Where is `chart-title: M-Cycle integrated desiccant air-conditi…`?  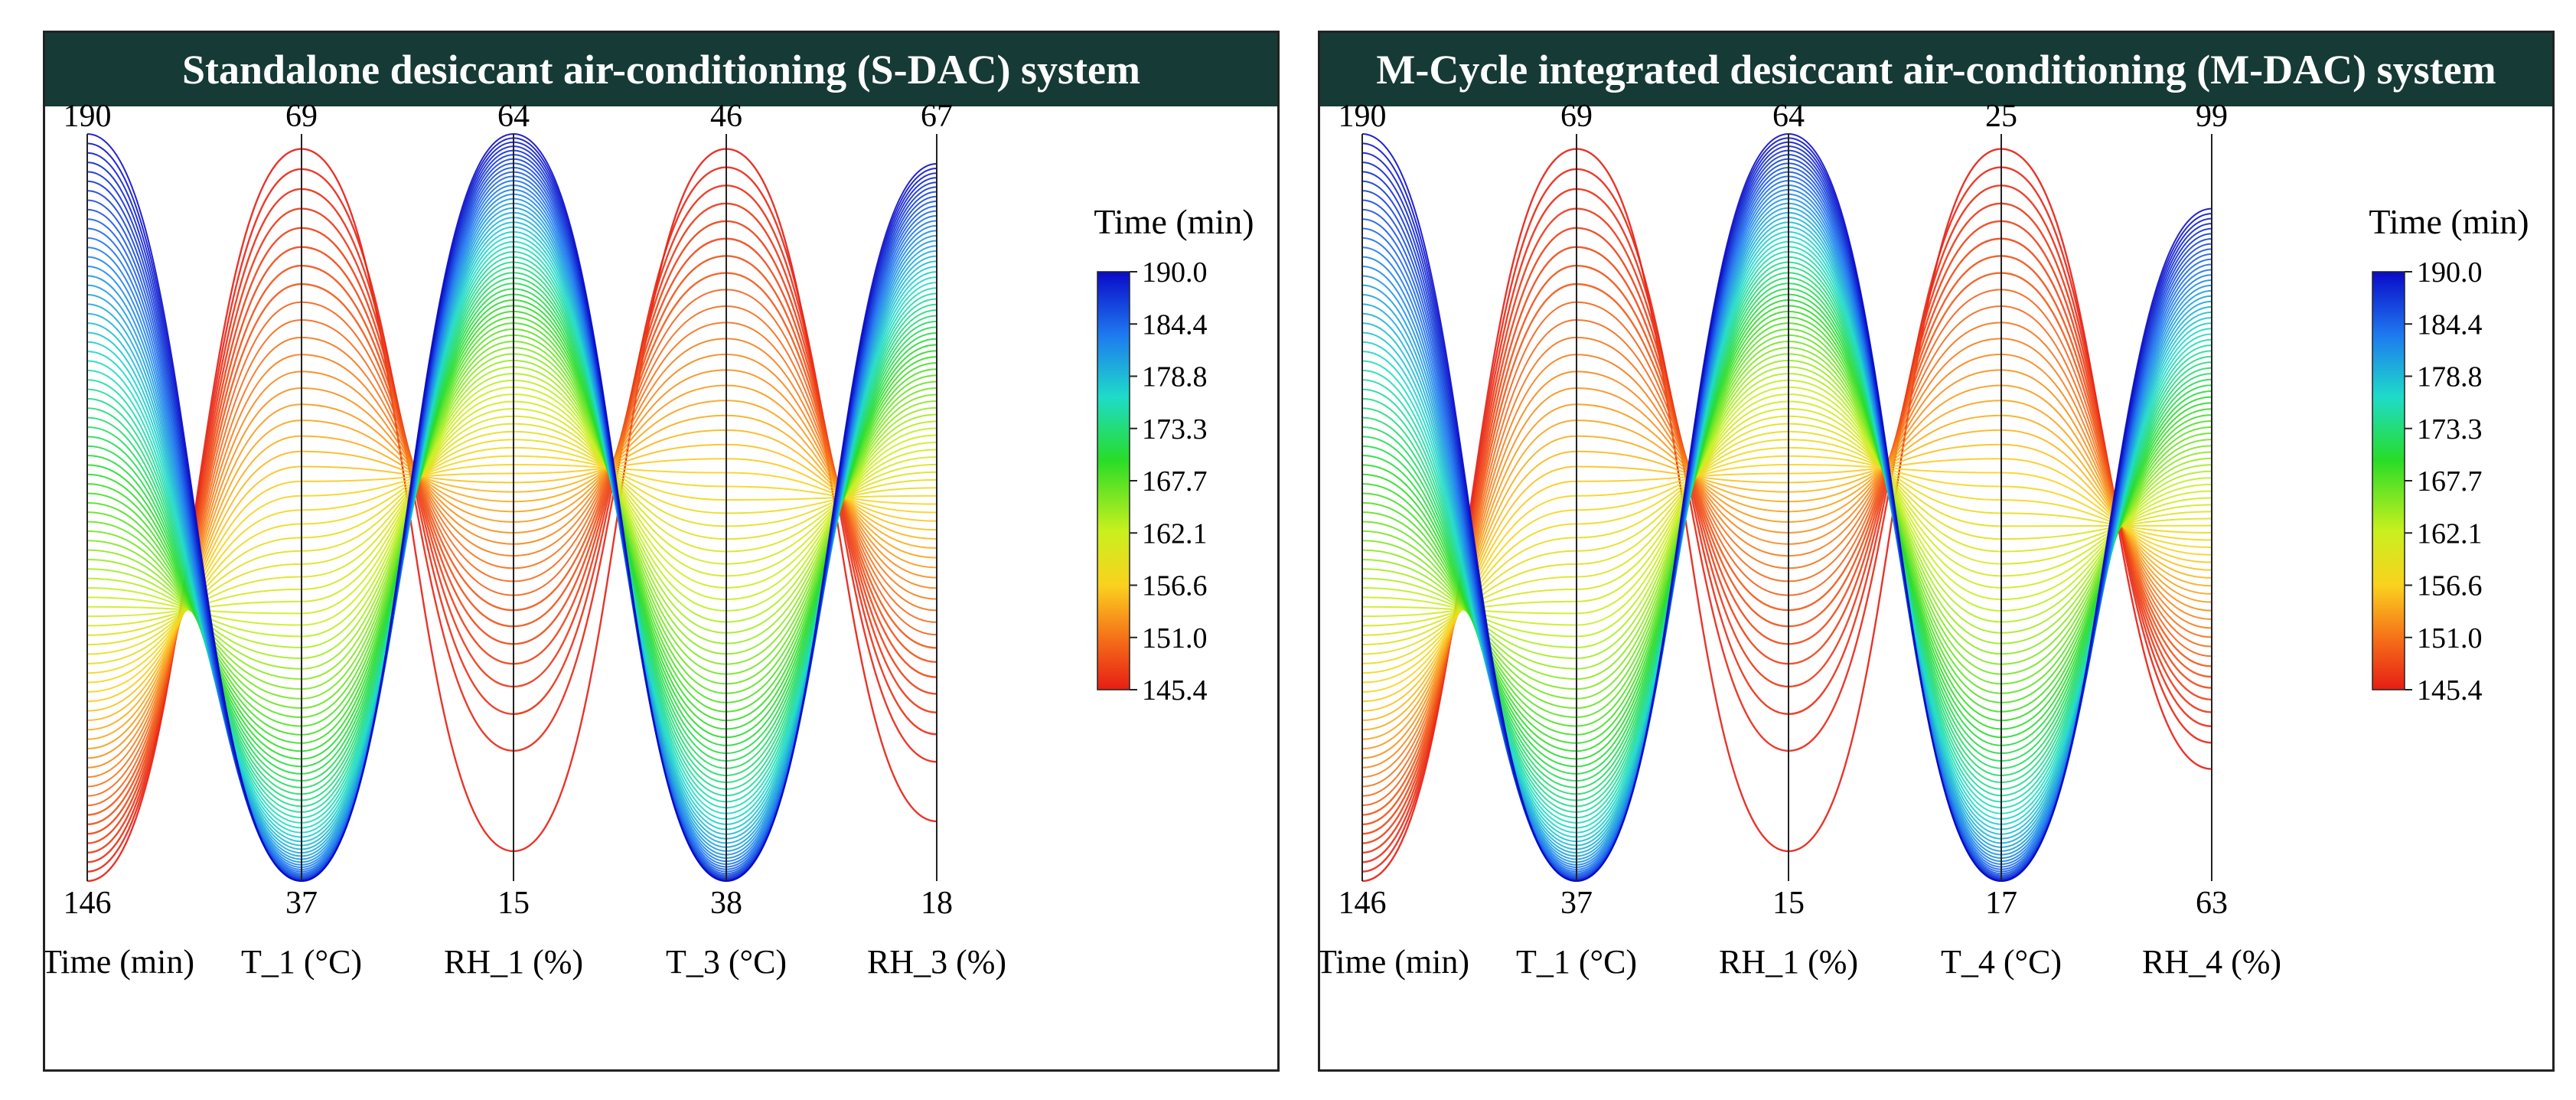 chart-title: M-Cycle integrated desiccant air-conditi… is located at coordinates (1936, 69).